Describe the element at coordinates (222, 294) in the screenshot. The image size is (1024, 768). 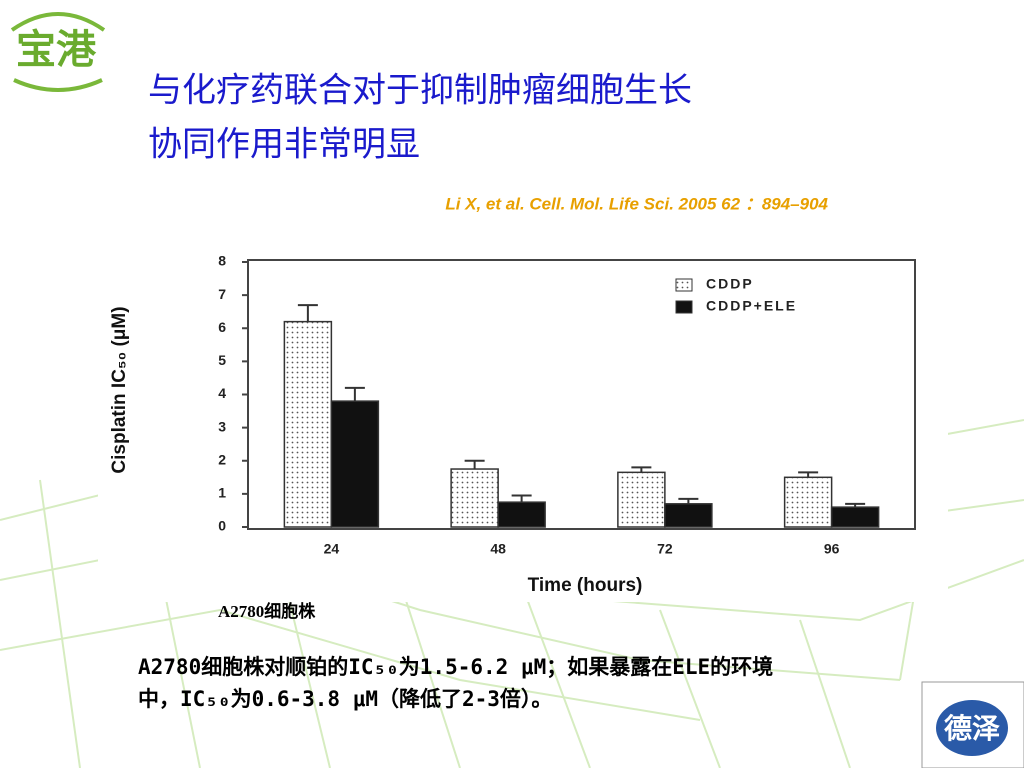
I see `y-tick-label: 7` at that location.